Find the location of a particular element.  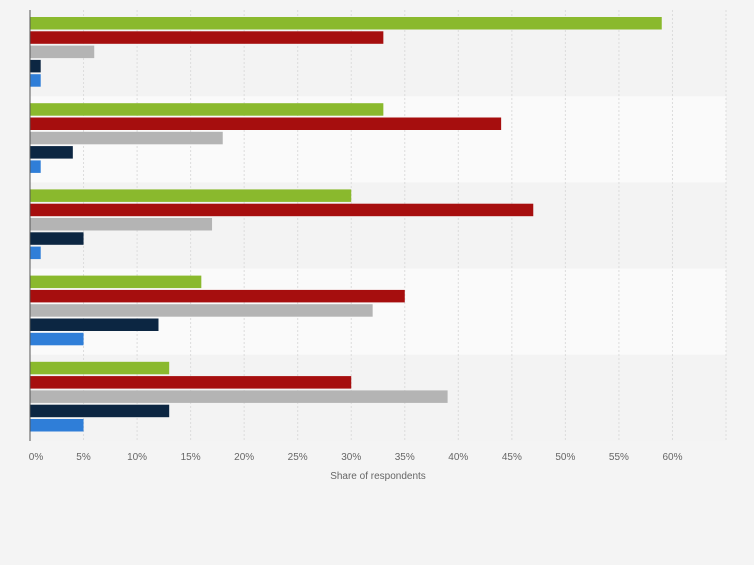

x-tick-label: 55% is located at coordinates (619, 457).